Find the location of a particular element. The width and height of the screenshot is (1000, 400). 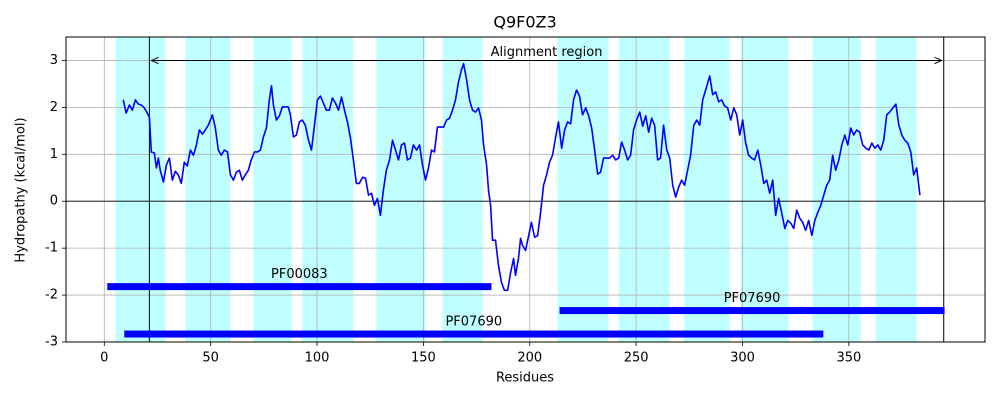

alignment-label: Alignment region is located at coordinates (547, 52).